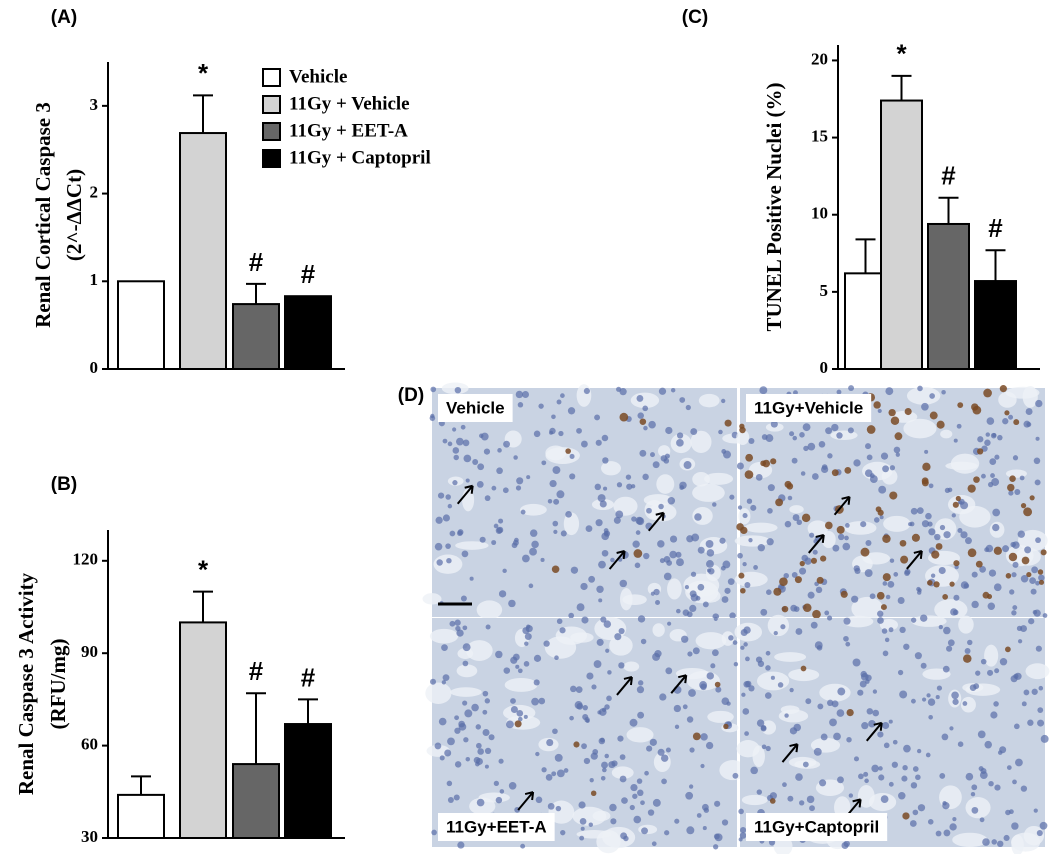 The image size is (1050, 854). Describe the element at coordinates (496, 827) in the screenshot. I see `image-label-box` at that location.